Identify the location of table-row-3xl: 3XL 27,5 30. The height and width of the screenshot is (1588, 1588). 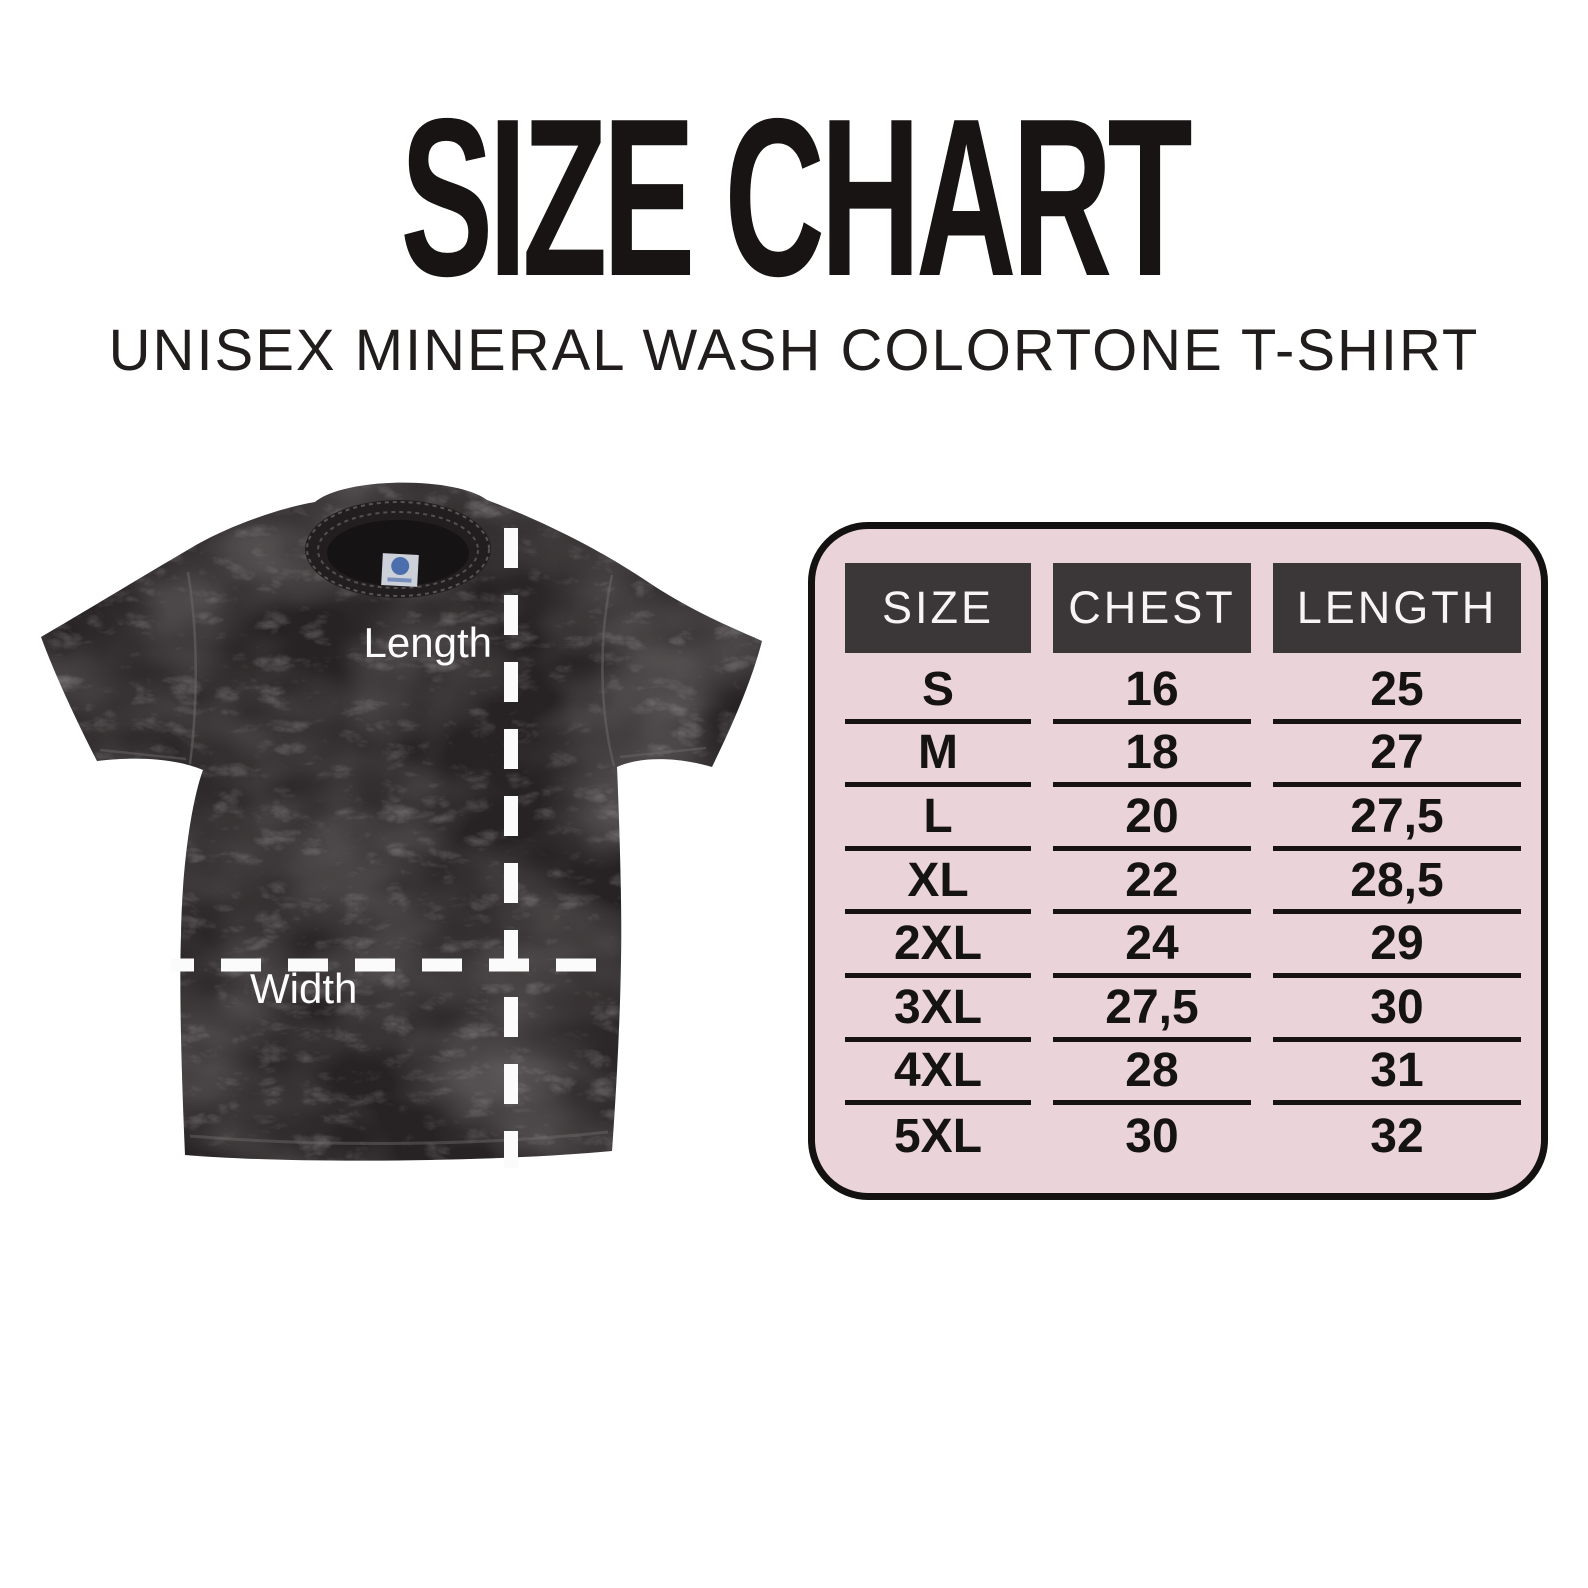
(1193, 1010).